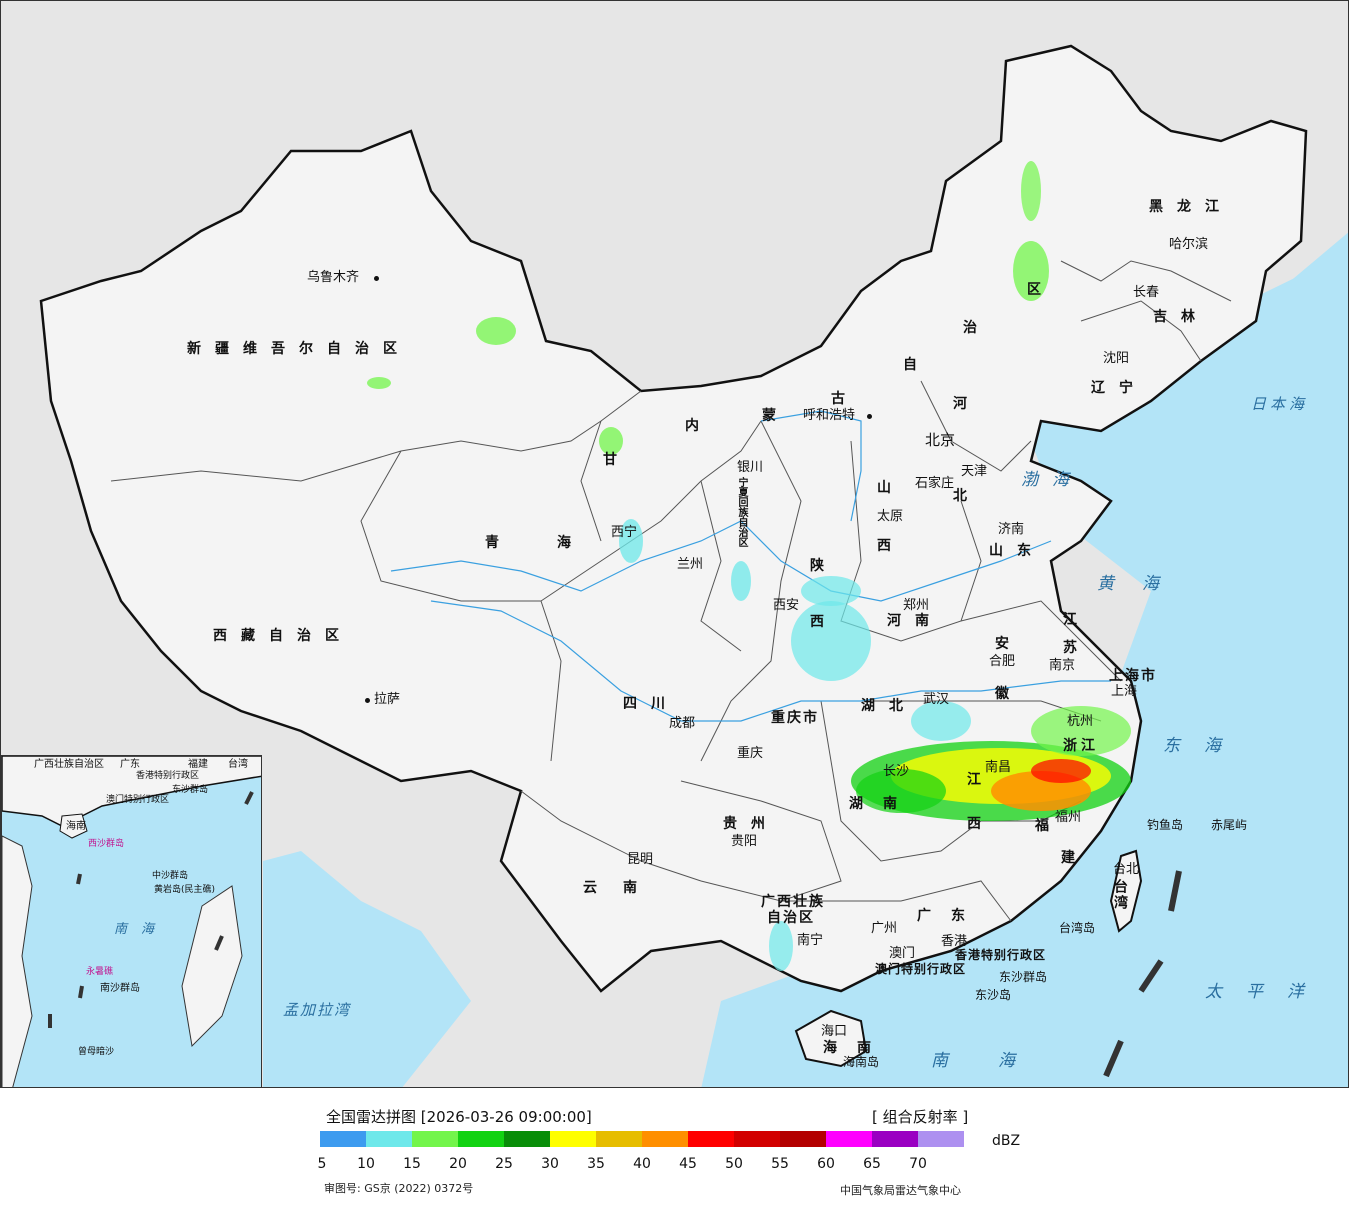 The width and height of the screenshot is (1349, 1208). What do you see at coordinates (682, 723) in the screenshot?
I see `city-chengdu: 成都` at bounding box center [682, 723].